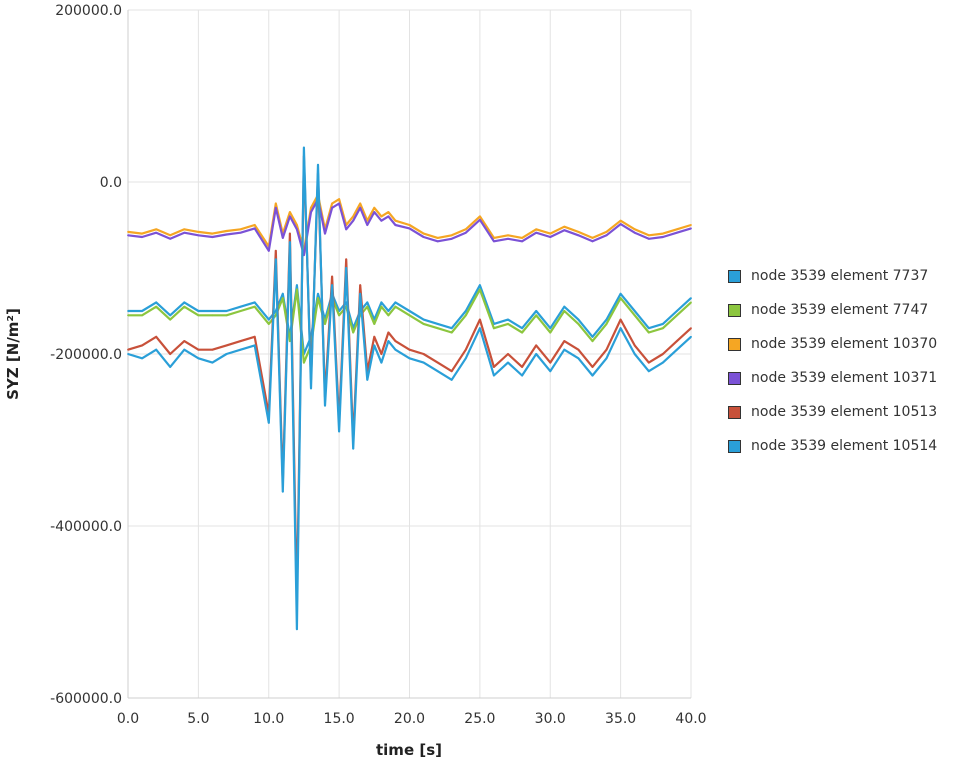 This screenshot has width=975, height=763. Describe the element at coordinates (832, 276) in the screenshot. I see `legend-item: node 3539 element 7737` at that location.